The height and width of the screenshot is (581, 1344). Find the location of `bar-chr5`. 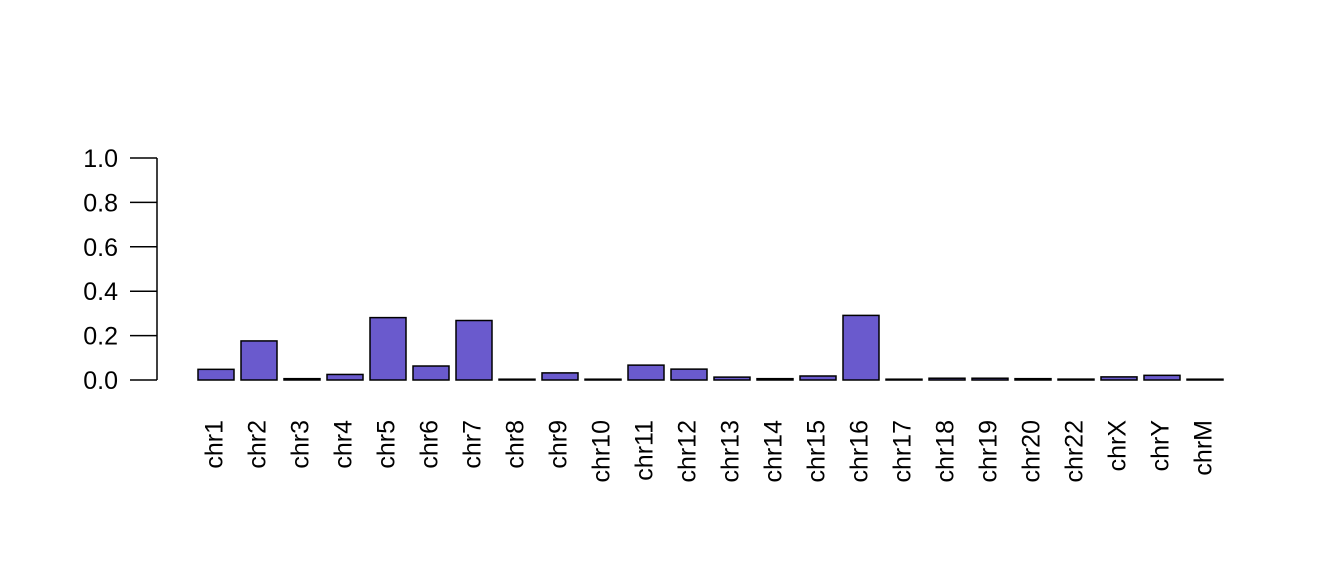

bar-chr5 is located at coordinates (388, 348).